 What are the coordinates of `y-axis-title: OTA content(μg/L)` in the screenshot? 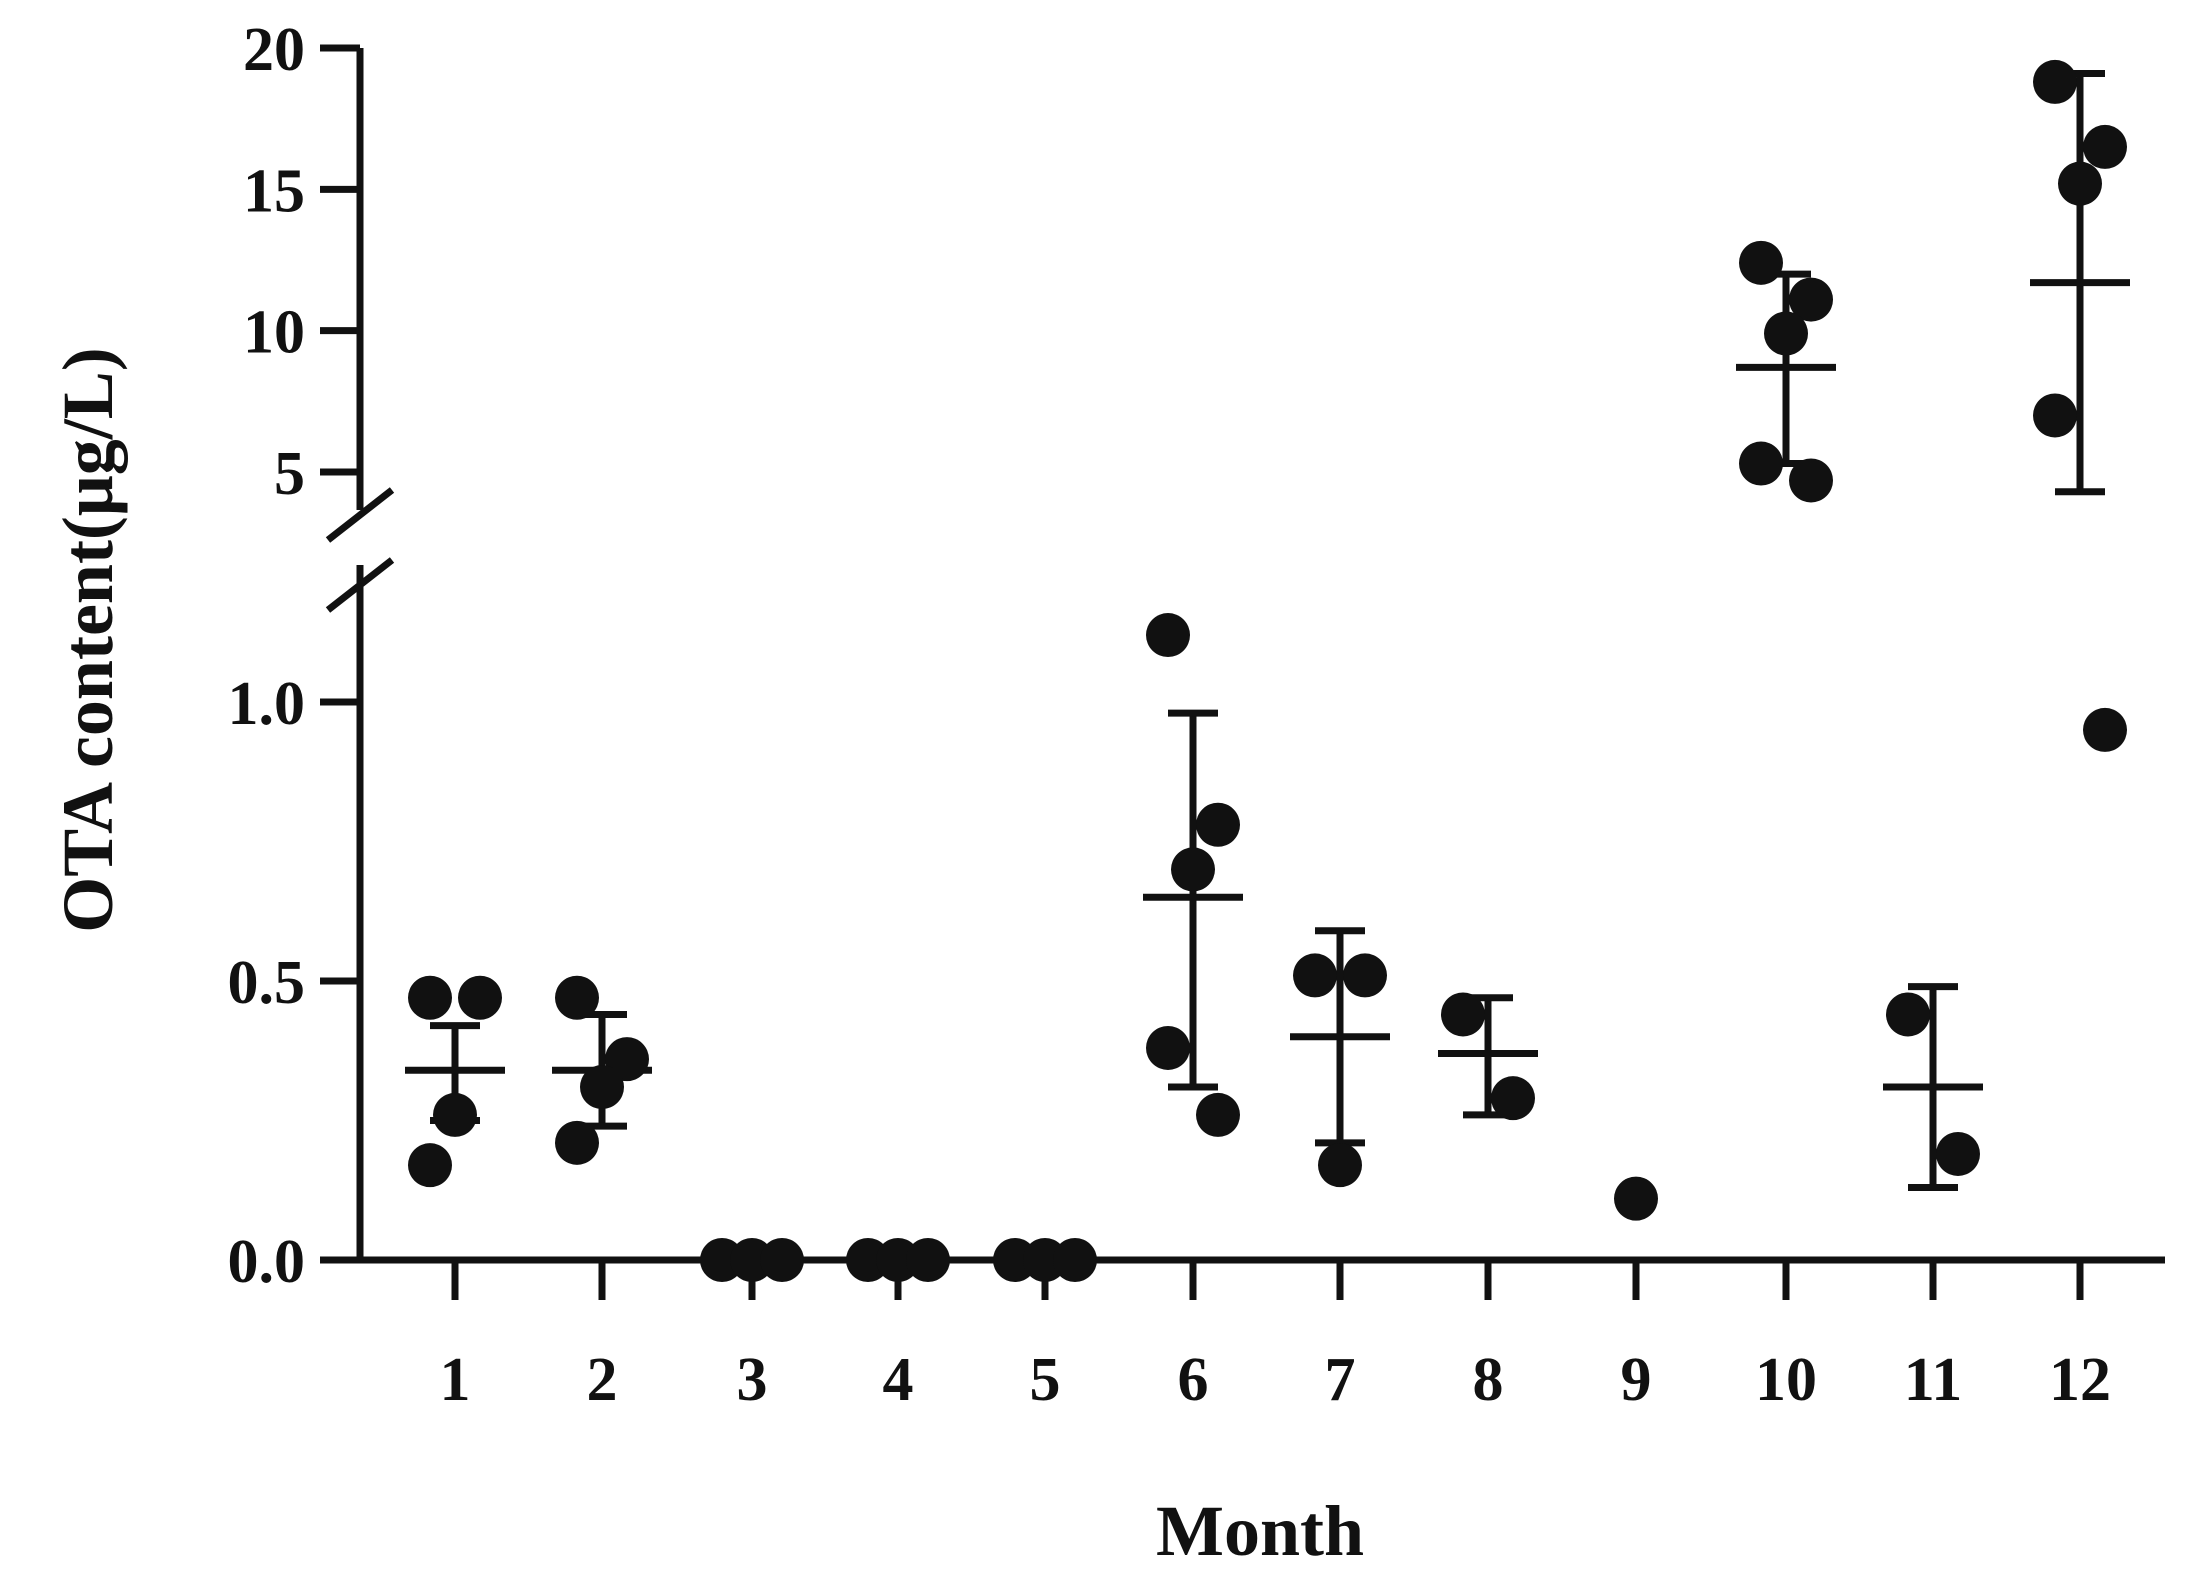 It's located at (88, 639).